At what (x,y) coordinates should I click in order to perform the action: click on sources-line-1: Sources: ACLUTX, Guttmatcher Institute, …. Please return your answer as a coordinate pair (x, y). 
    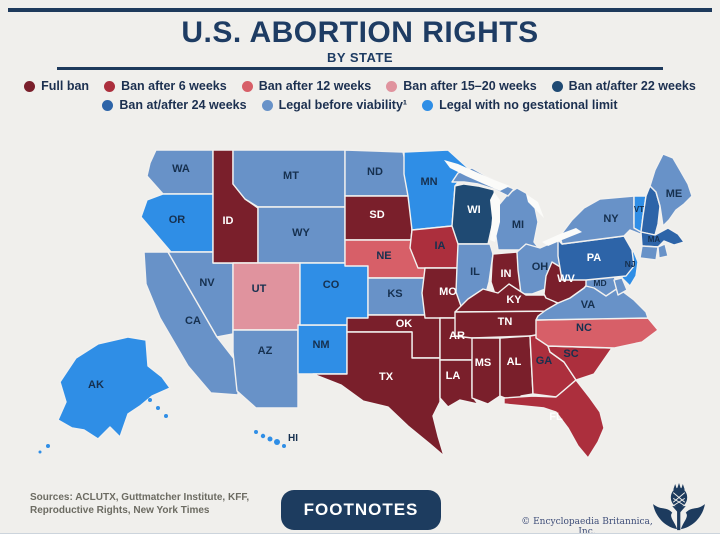
    Looking at the image, I should click on (140, 497).